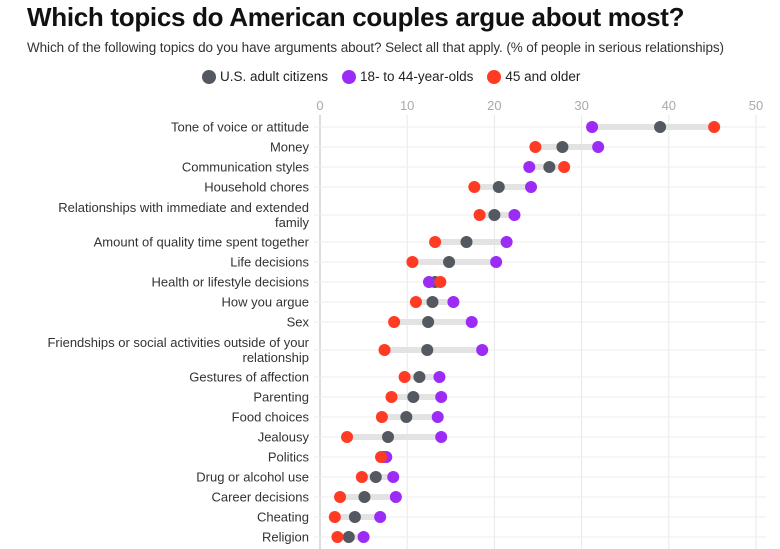 The image size is (780, 549). Describe the element at coordinates (543, 76) in the screenshot. I see `legend-label-45-plus: 45 and older` at that location.